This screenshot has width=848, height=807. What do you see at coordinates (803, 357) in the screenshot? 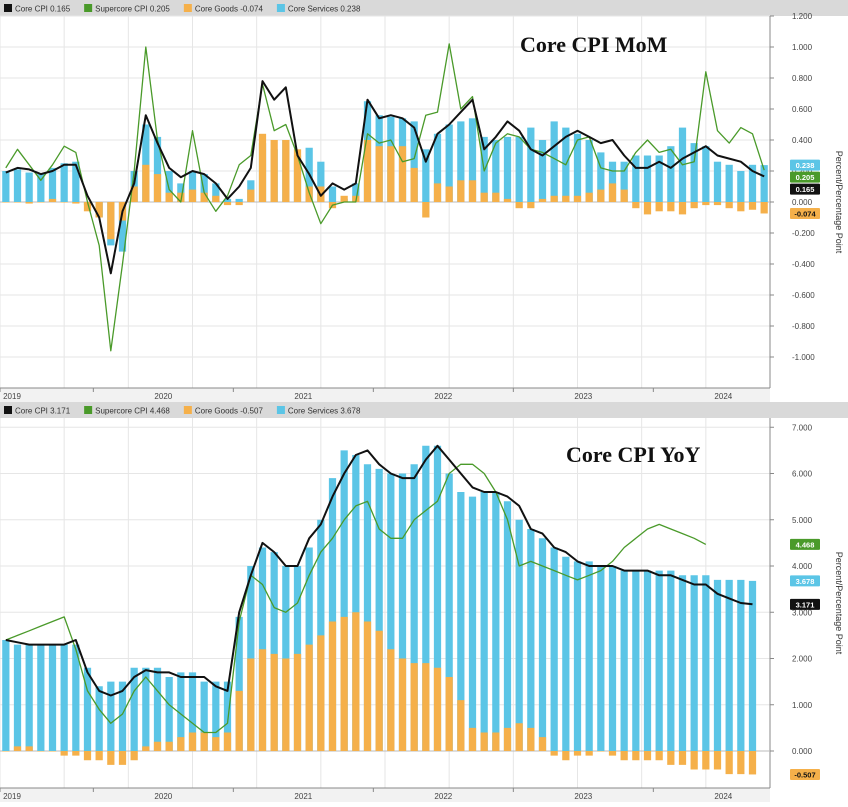
I see `y-tick-label: -1.000` at bounding box center [803, 357].